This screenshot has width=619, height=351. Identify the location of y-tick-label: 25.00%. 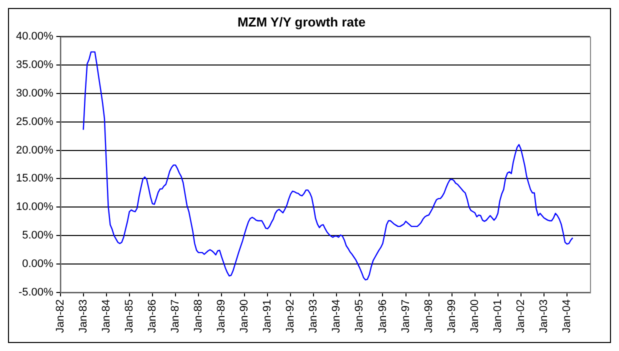
(35, 122).